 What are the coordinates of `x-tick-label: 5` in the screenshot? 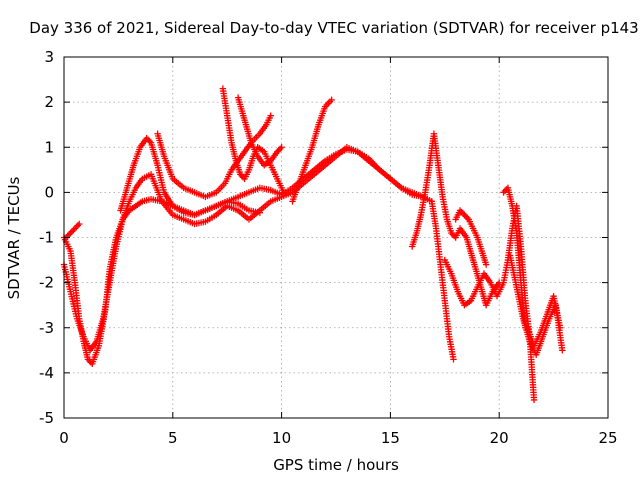 It's located at (173, 438).